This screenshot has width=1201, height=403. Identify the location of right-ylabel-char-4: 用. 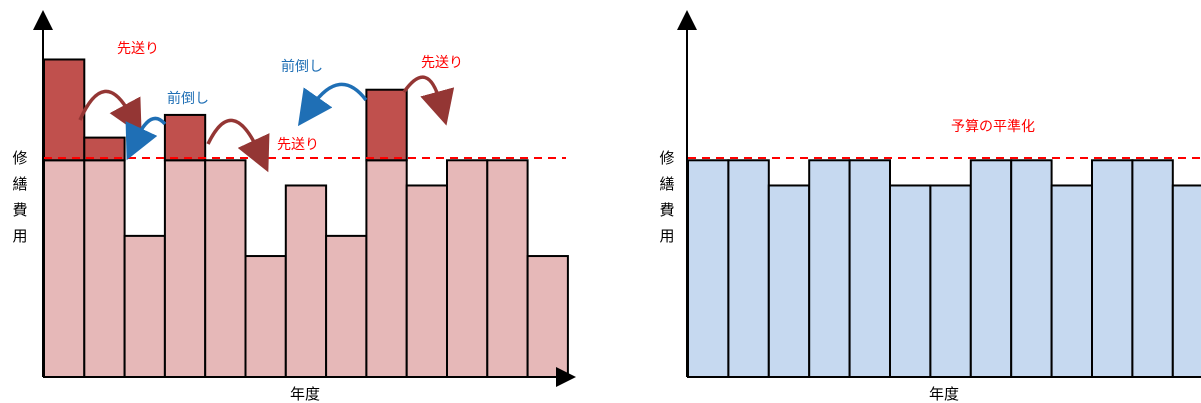
(666, 236).